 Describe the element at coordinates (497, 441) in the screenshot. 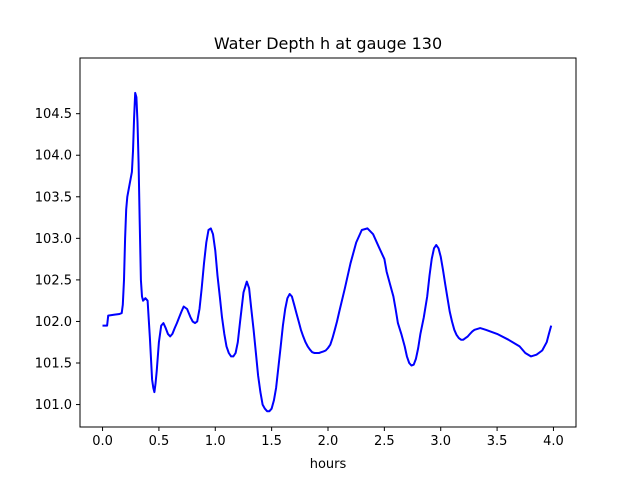

I see `x-tick-label: 3.5` at that location.